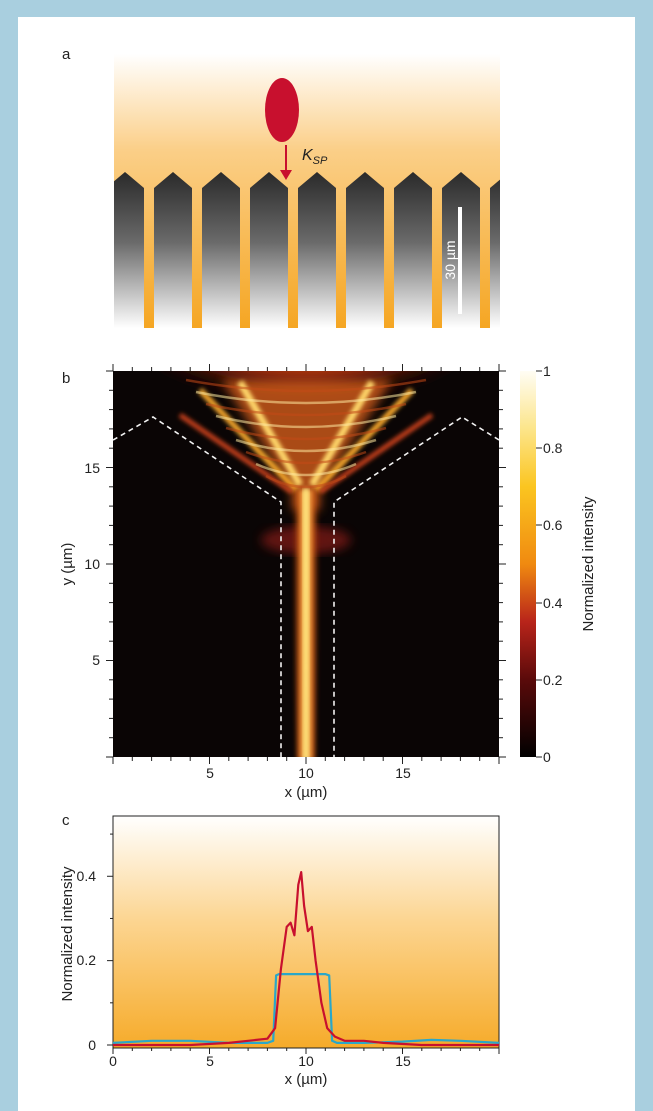 This screenshot has height=1111, width=653. What do you see at coordinates (553, 448) in the screenshot?
I see `cbar-tick-0.8: 0.8` at bounding box center [553, 448].